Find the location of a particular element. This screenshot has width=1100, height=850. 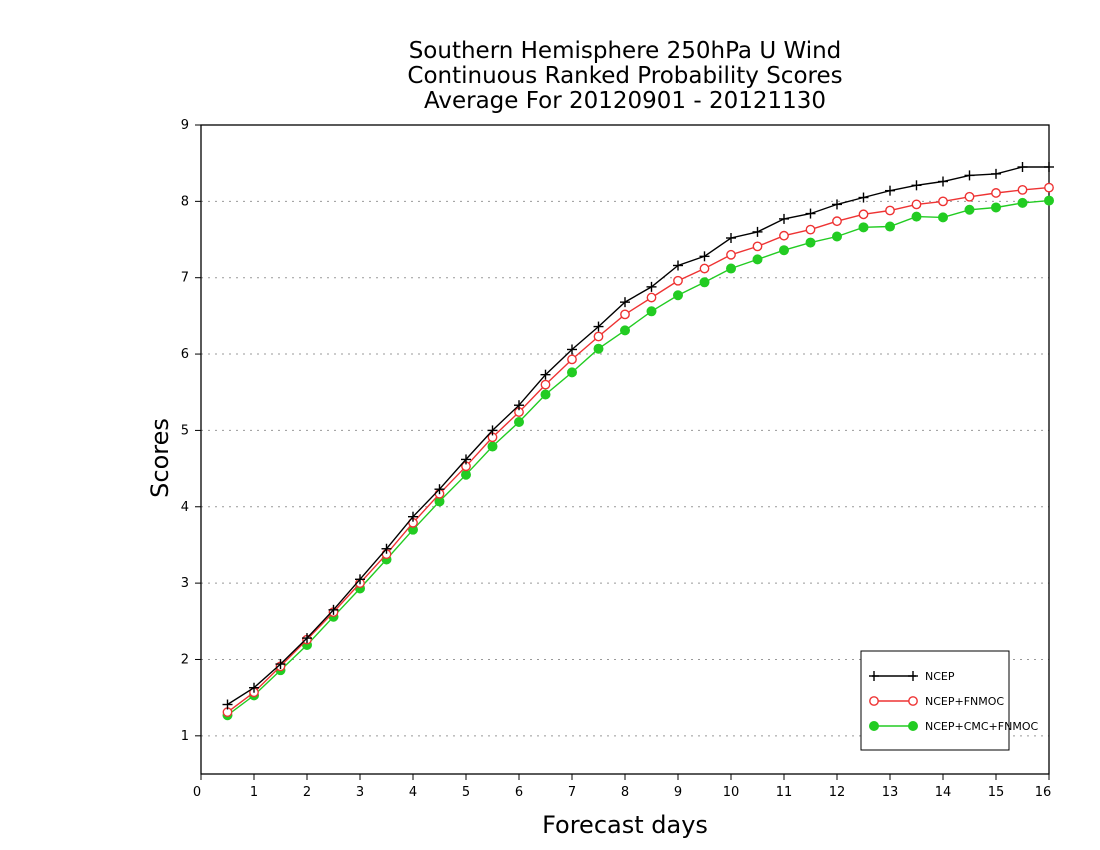

x-tick-label: 5 is located at coordinates (466, 792).